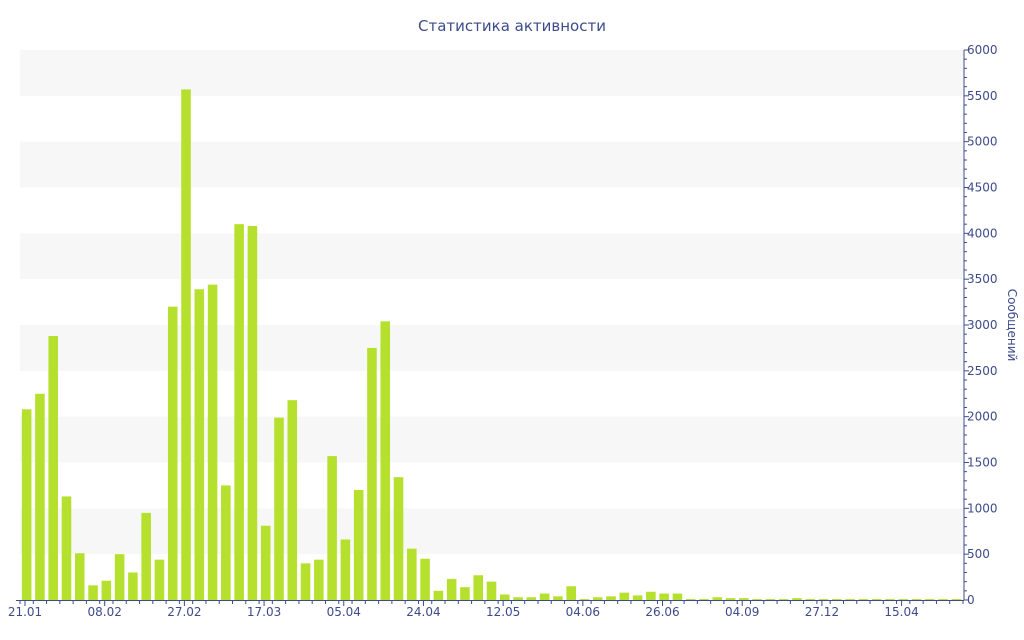 Image resolution: width=1024 pixels, height=640 pixels. I want to click on x-tick-label: 04.06, so click(583, 612).